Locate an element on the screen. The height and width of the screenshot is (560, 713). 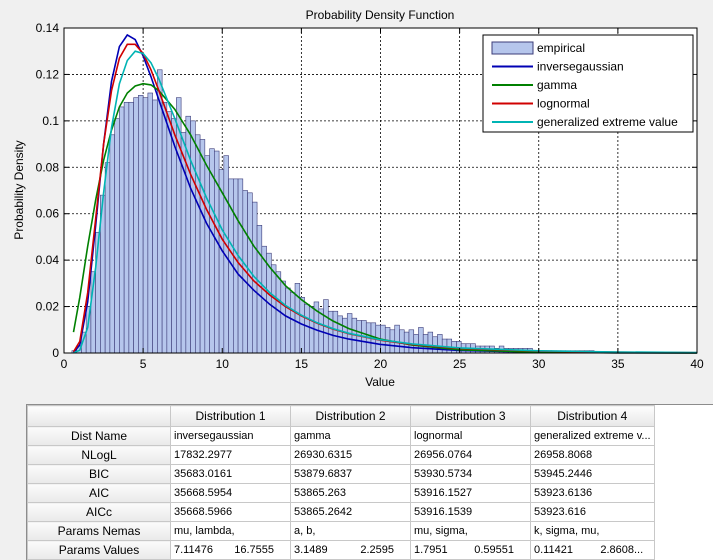
column-header: Distribution 2 is located at coordinates (350, 416).